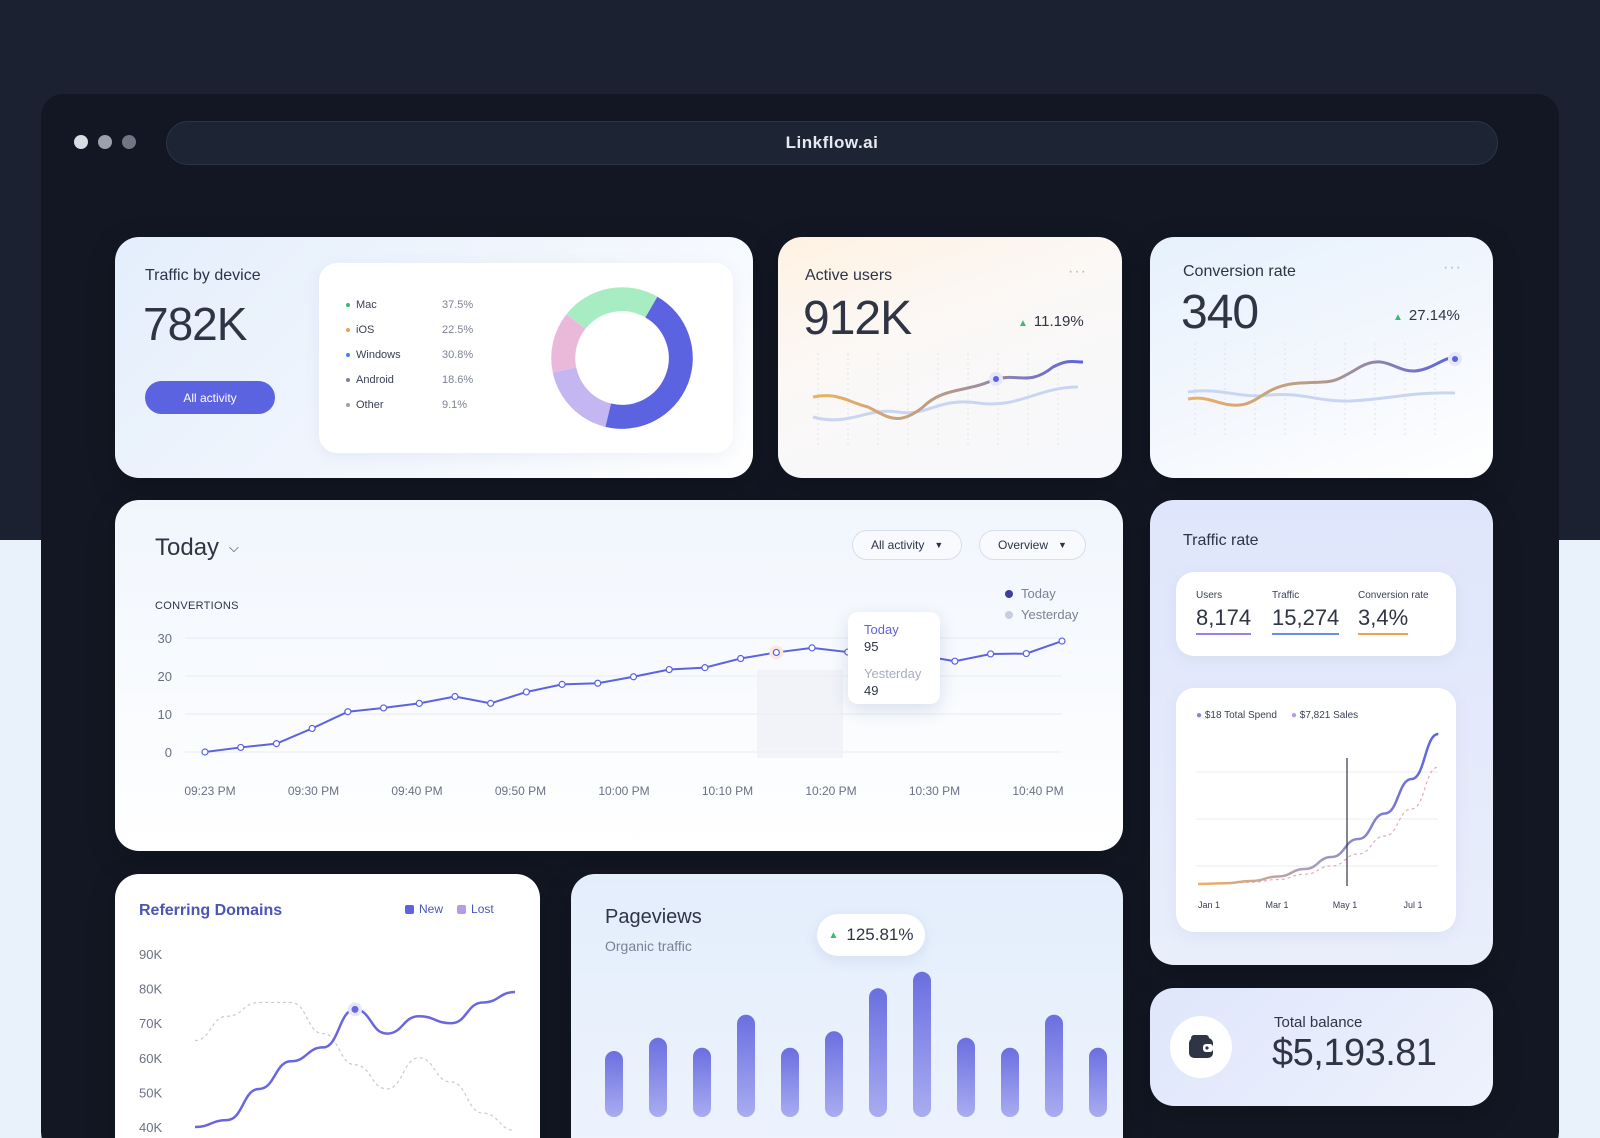 Image resolution: width=1600 pixels, height=1138 pixels. I want to click on y-tick-label: 90K, so click(150, 954).